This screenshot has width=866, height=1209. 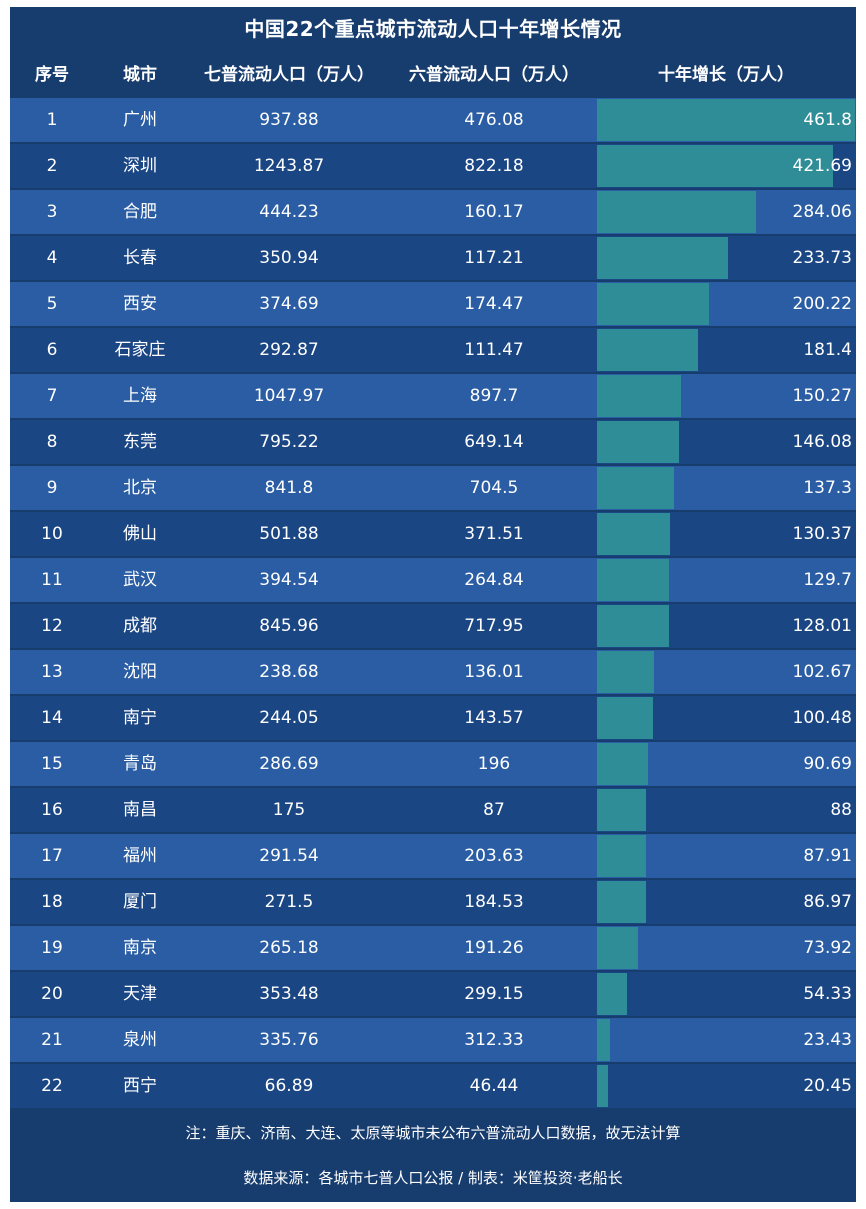 What do you see at coordinates (494, 212) in the screenshot?
I see `cell-census6: 160.17` at bounding box center [494, 212].